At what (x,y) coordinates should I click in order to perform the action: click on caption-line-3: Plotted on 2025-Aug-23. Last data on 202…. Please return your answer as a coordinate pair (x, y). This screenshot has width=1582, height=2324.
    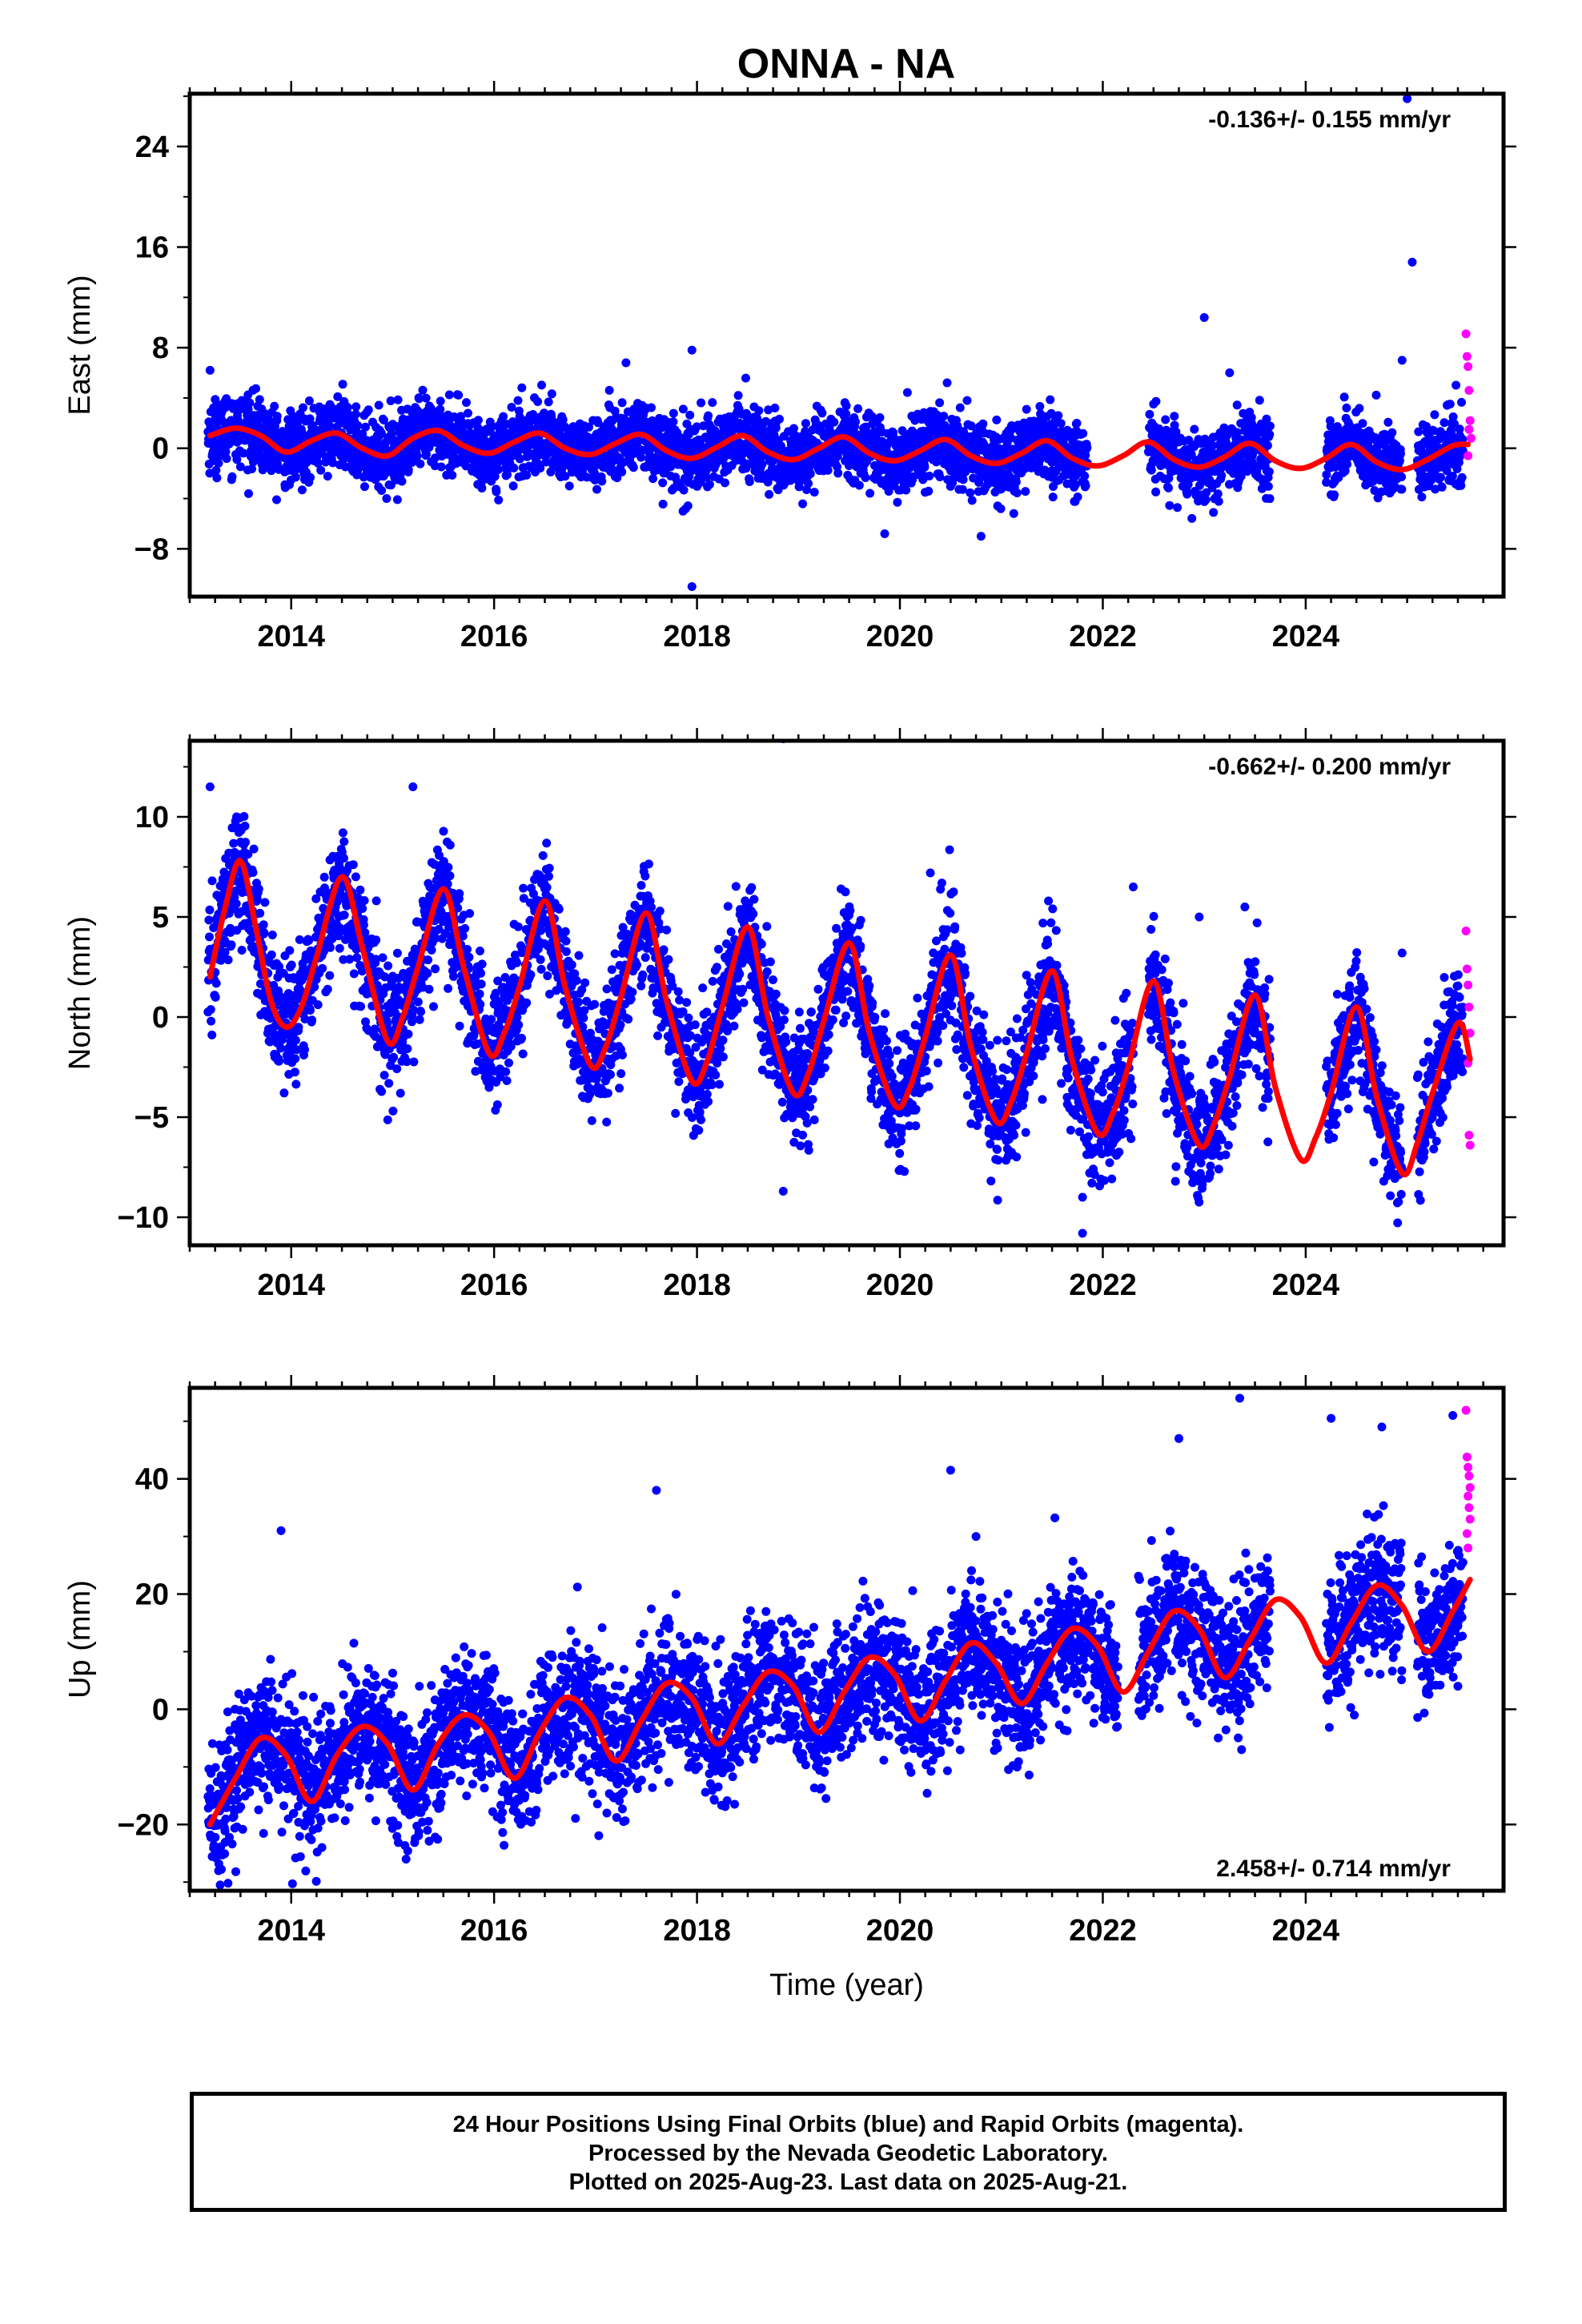
    Looking at the image, I should click on (848, 2182).